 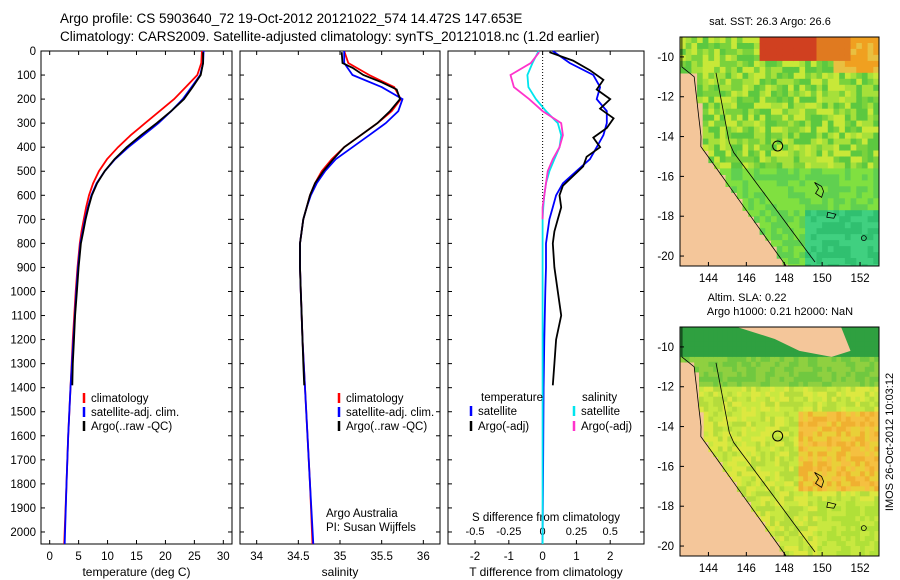 I want to click on map-title: sat. SST: 26.3 Argo: 26.6, so click(x=770, y=22).